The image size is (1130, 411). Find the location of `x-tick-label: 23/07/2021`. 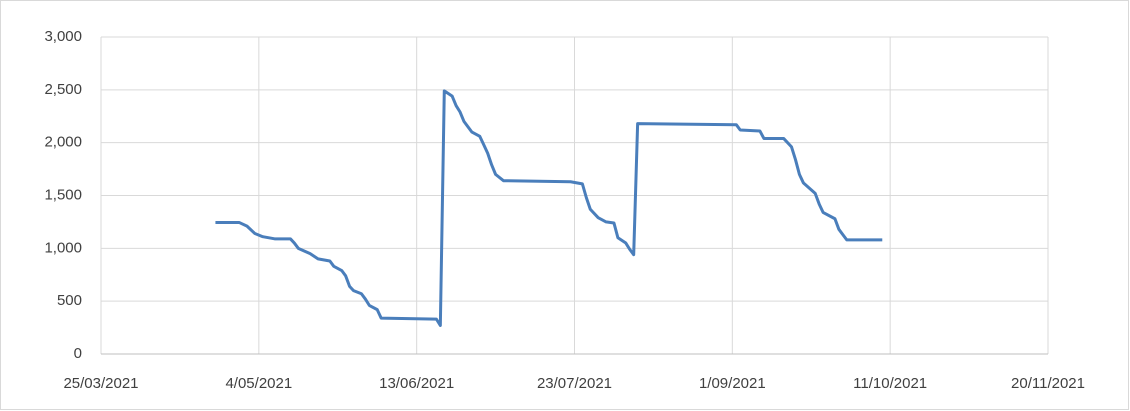

x-tick-label: 23/07/2021 is located at coordinates (574, 383).